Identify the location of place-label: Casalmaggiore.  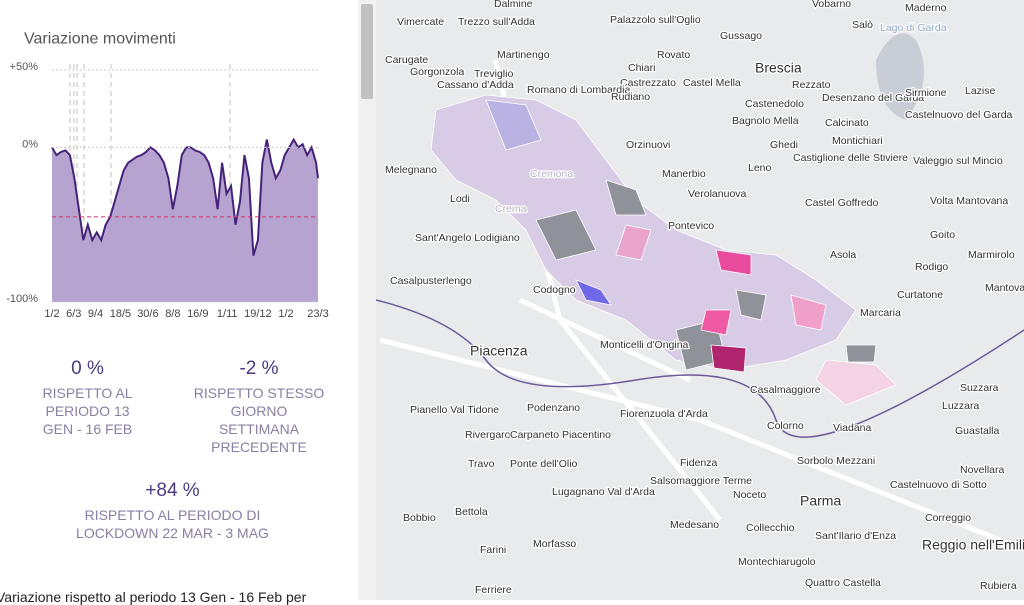
(785, 390).